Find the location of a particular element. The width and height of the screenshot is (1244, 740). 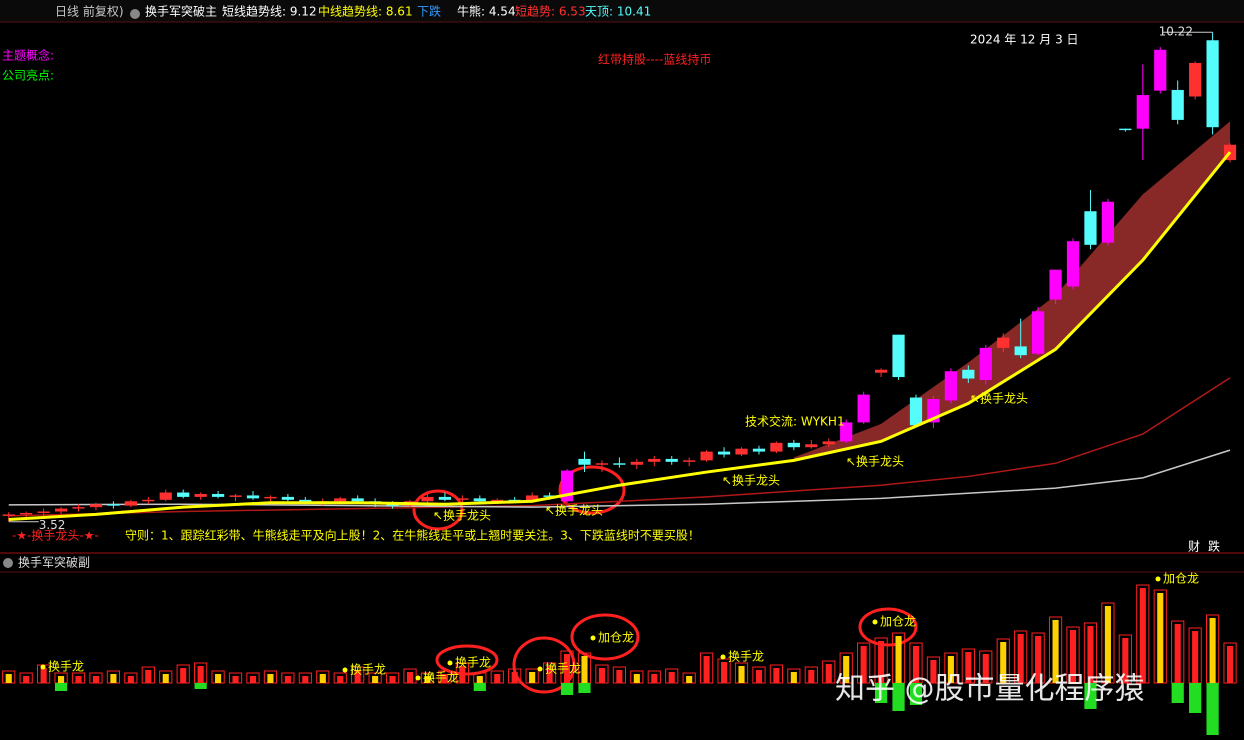

annotation: 财 is located at coordinates (1194, 547).